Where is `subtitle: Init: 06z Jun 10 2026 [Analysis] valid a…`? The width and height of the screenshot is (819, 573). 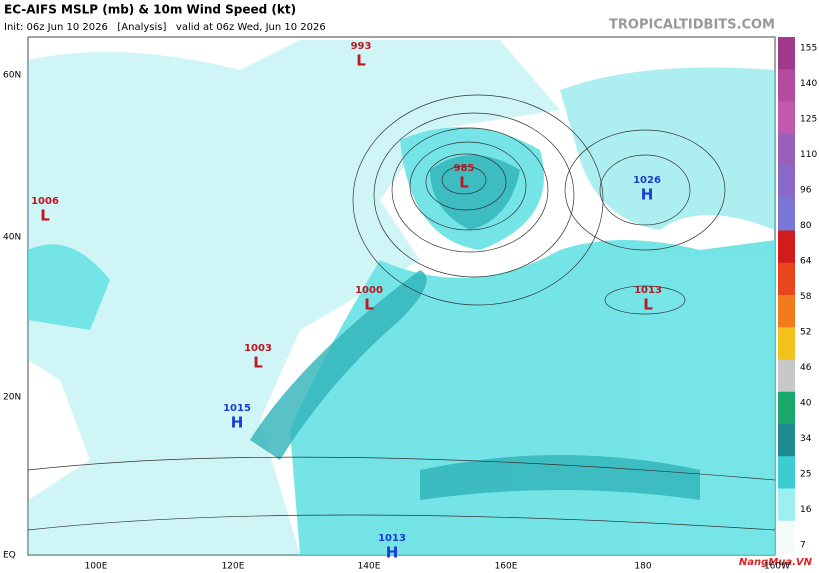
subtitle: Init: 06z Jun 10 2026 [Analysis] valid a… is located at coordinates (165, 27).